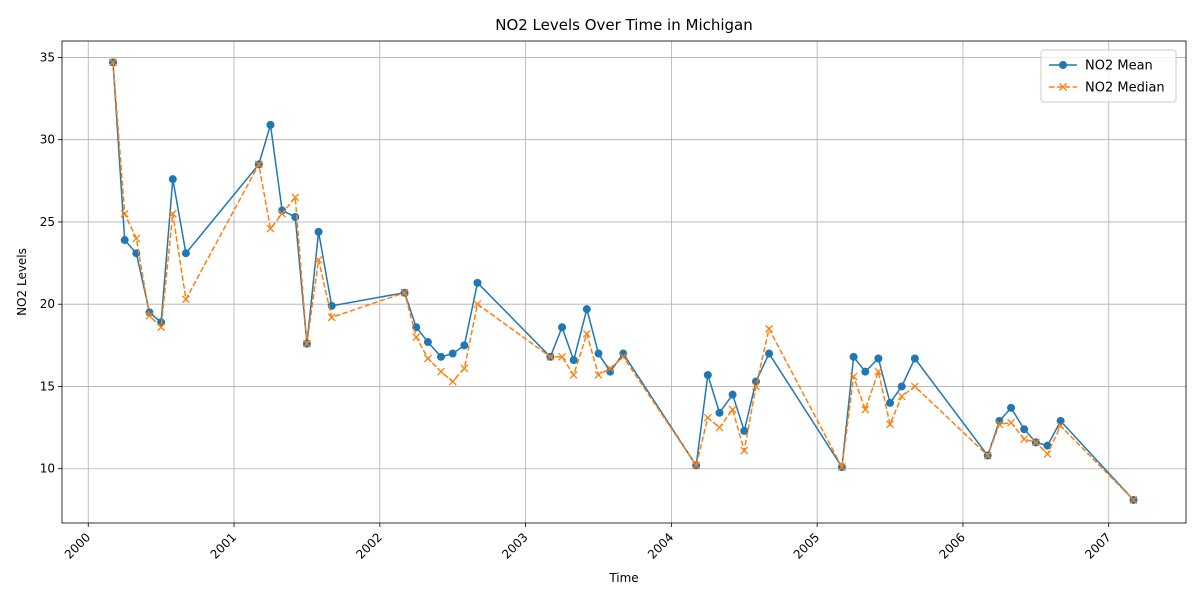  I want to click on y-tick-label: 35, so click(47, 57).